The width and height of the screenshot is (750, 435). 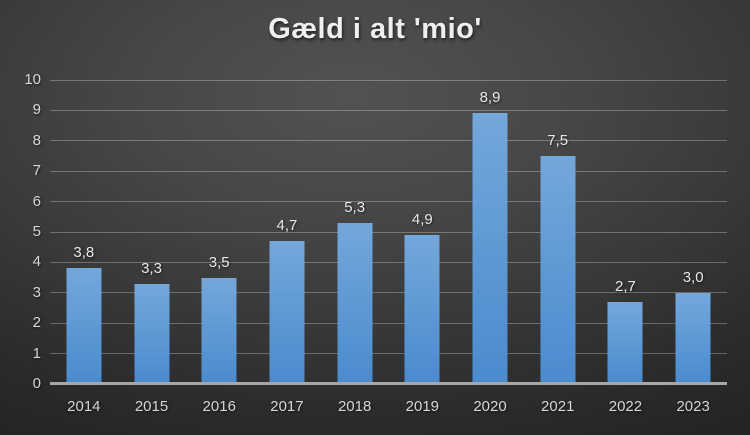 I want to click on bar-column: 3,0, so click(x=693, y=232).